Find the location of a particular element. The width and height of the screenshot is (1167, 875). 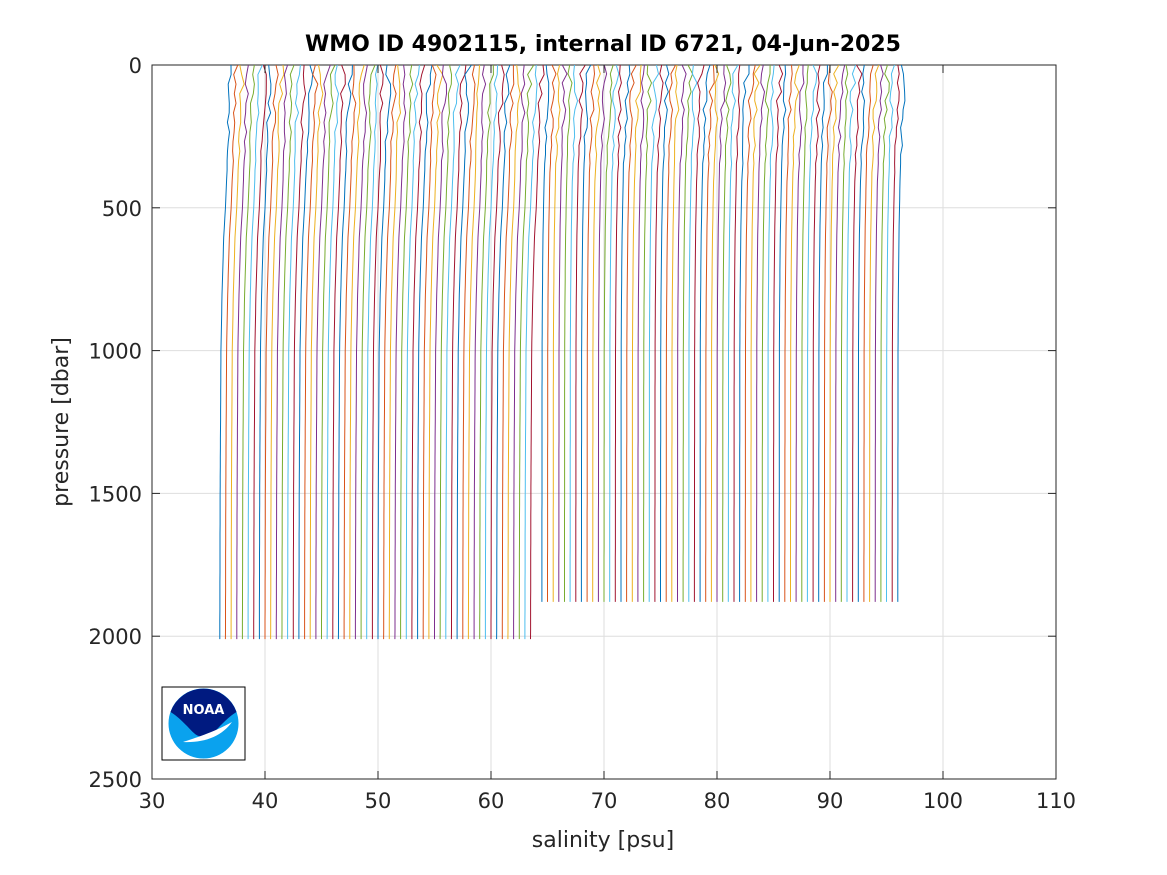

y-tick-label: 0 is located at coordinates (135, 66).